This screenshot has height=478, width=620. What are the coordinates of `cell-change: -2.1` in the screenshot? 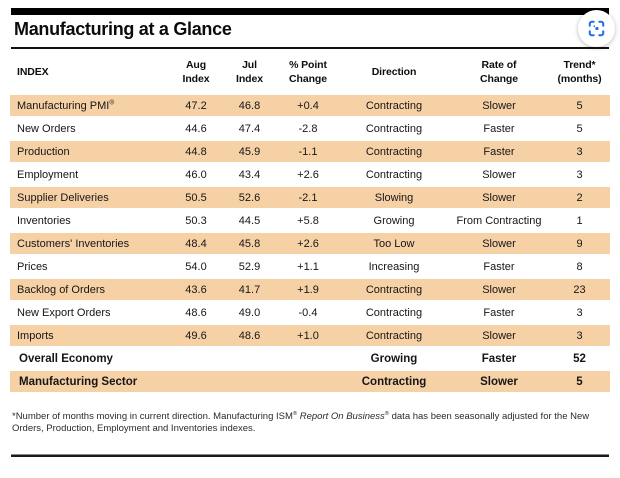 It's located at (308, 198).